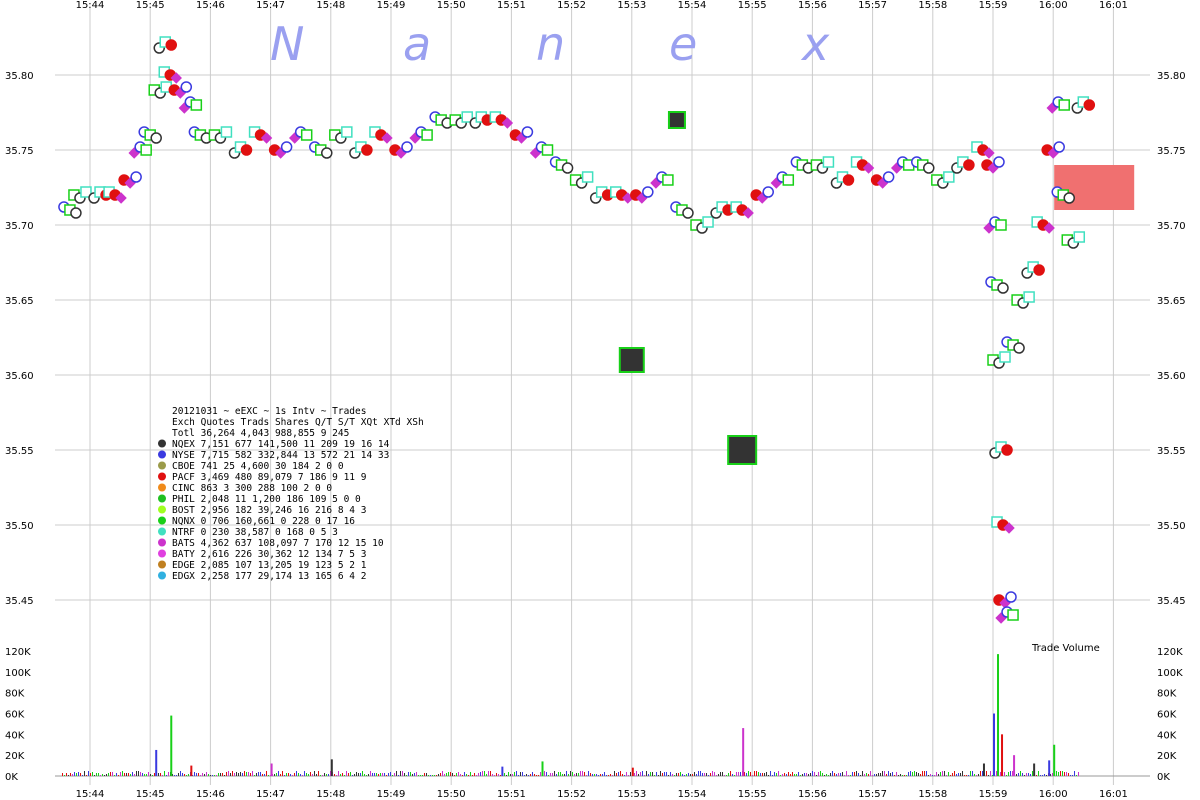 The image size is (1200, 800). Describe the element at coordinates (993, 5) in the screenshot. I see `x-tick-label-top: 15:59` at that location.